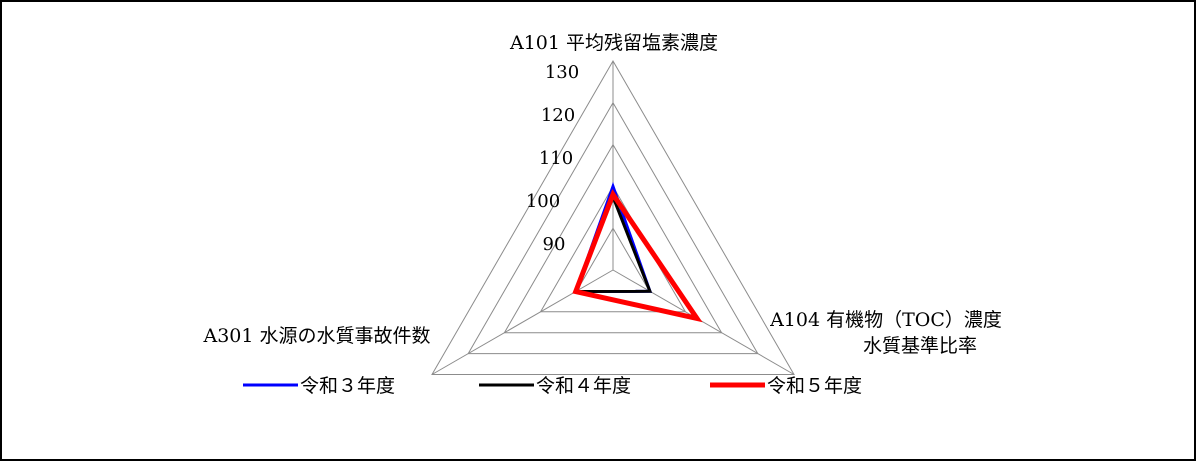  What do you see at coordinates (347, 386) in the screenshot?
I see `legend-label-1: 令和３年度` at bounding box center [347, 386].